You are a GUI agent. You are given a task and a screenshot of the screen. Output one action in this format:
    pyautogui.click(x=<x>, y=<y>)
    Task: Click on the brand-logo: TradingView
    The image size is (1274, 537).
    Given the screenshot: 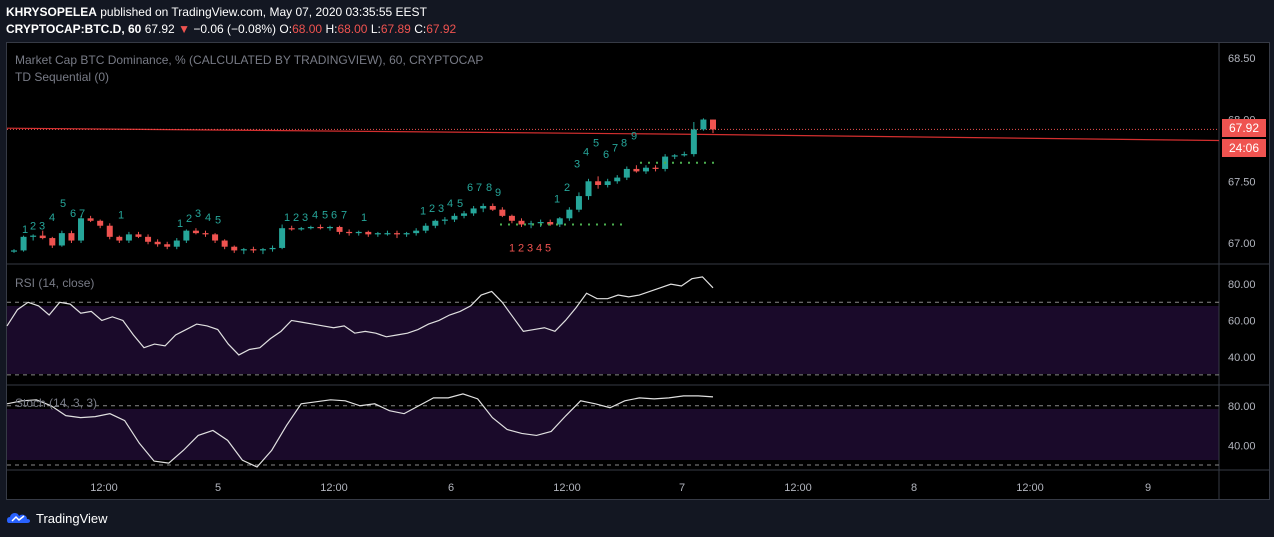 What is the action you would take?
    pyautogui.click(x=57, y=518)
    